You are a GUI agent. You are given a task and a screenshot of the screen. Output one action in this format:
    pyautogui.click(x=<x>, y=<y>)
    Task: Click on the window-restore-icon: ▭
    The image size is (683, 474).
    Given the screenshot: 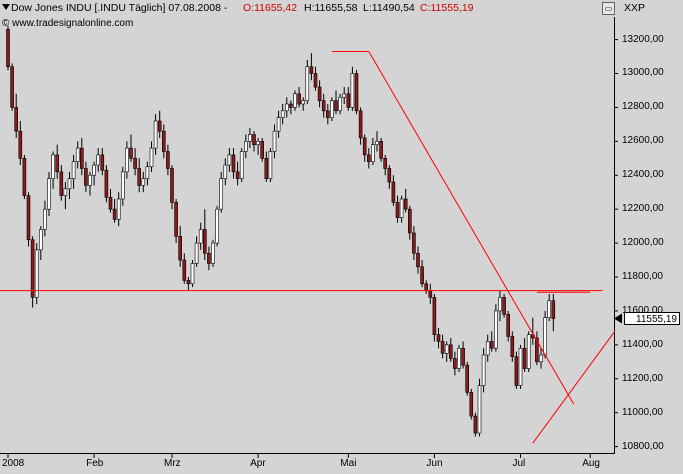 What is the action you would take?
    pyautogui.click(x=608, y=8)
    